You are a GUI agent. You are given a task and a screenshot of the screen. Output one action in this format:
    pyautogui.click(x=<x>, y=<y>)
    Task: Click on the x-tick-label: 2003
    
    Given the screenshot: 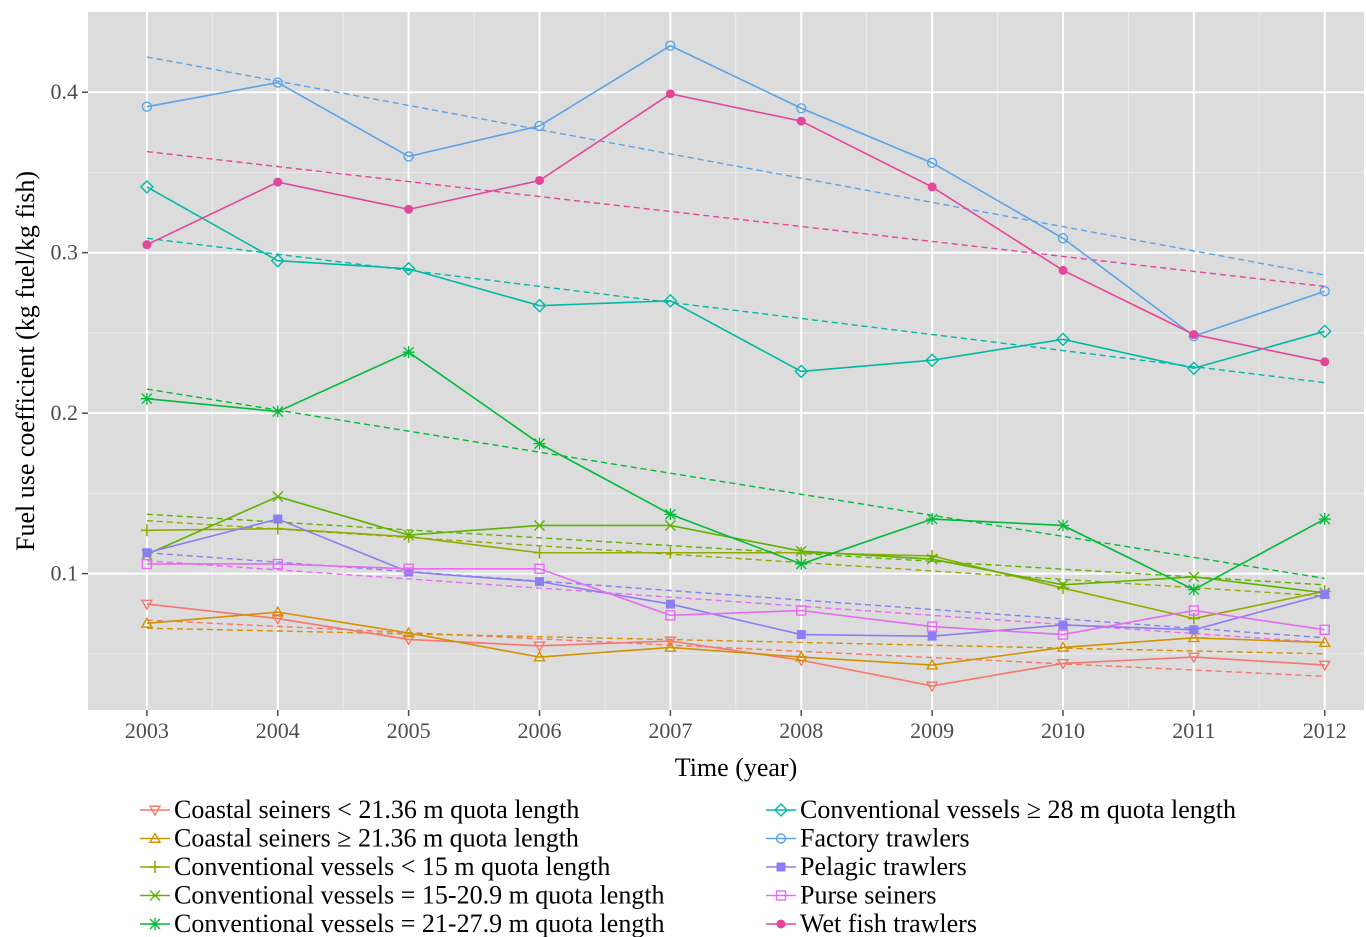 What is the action you would take?
    pyautogui.click(x=147, y=730)
    